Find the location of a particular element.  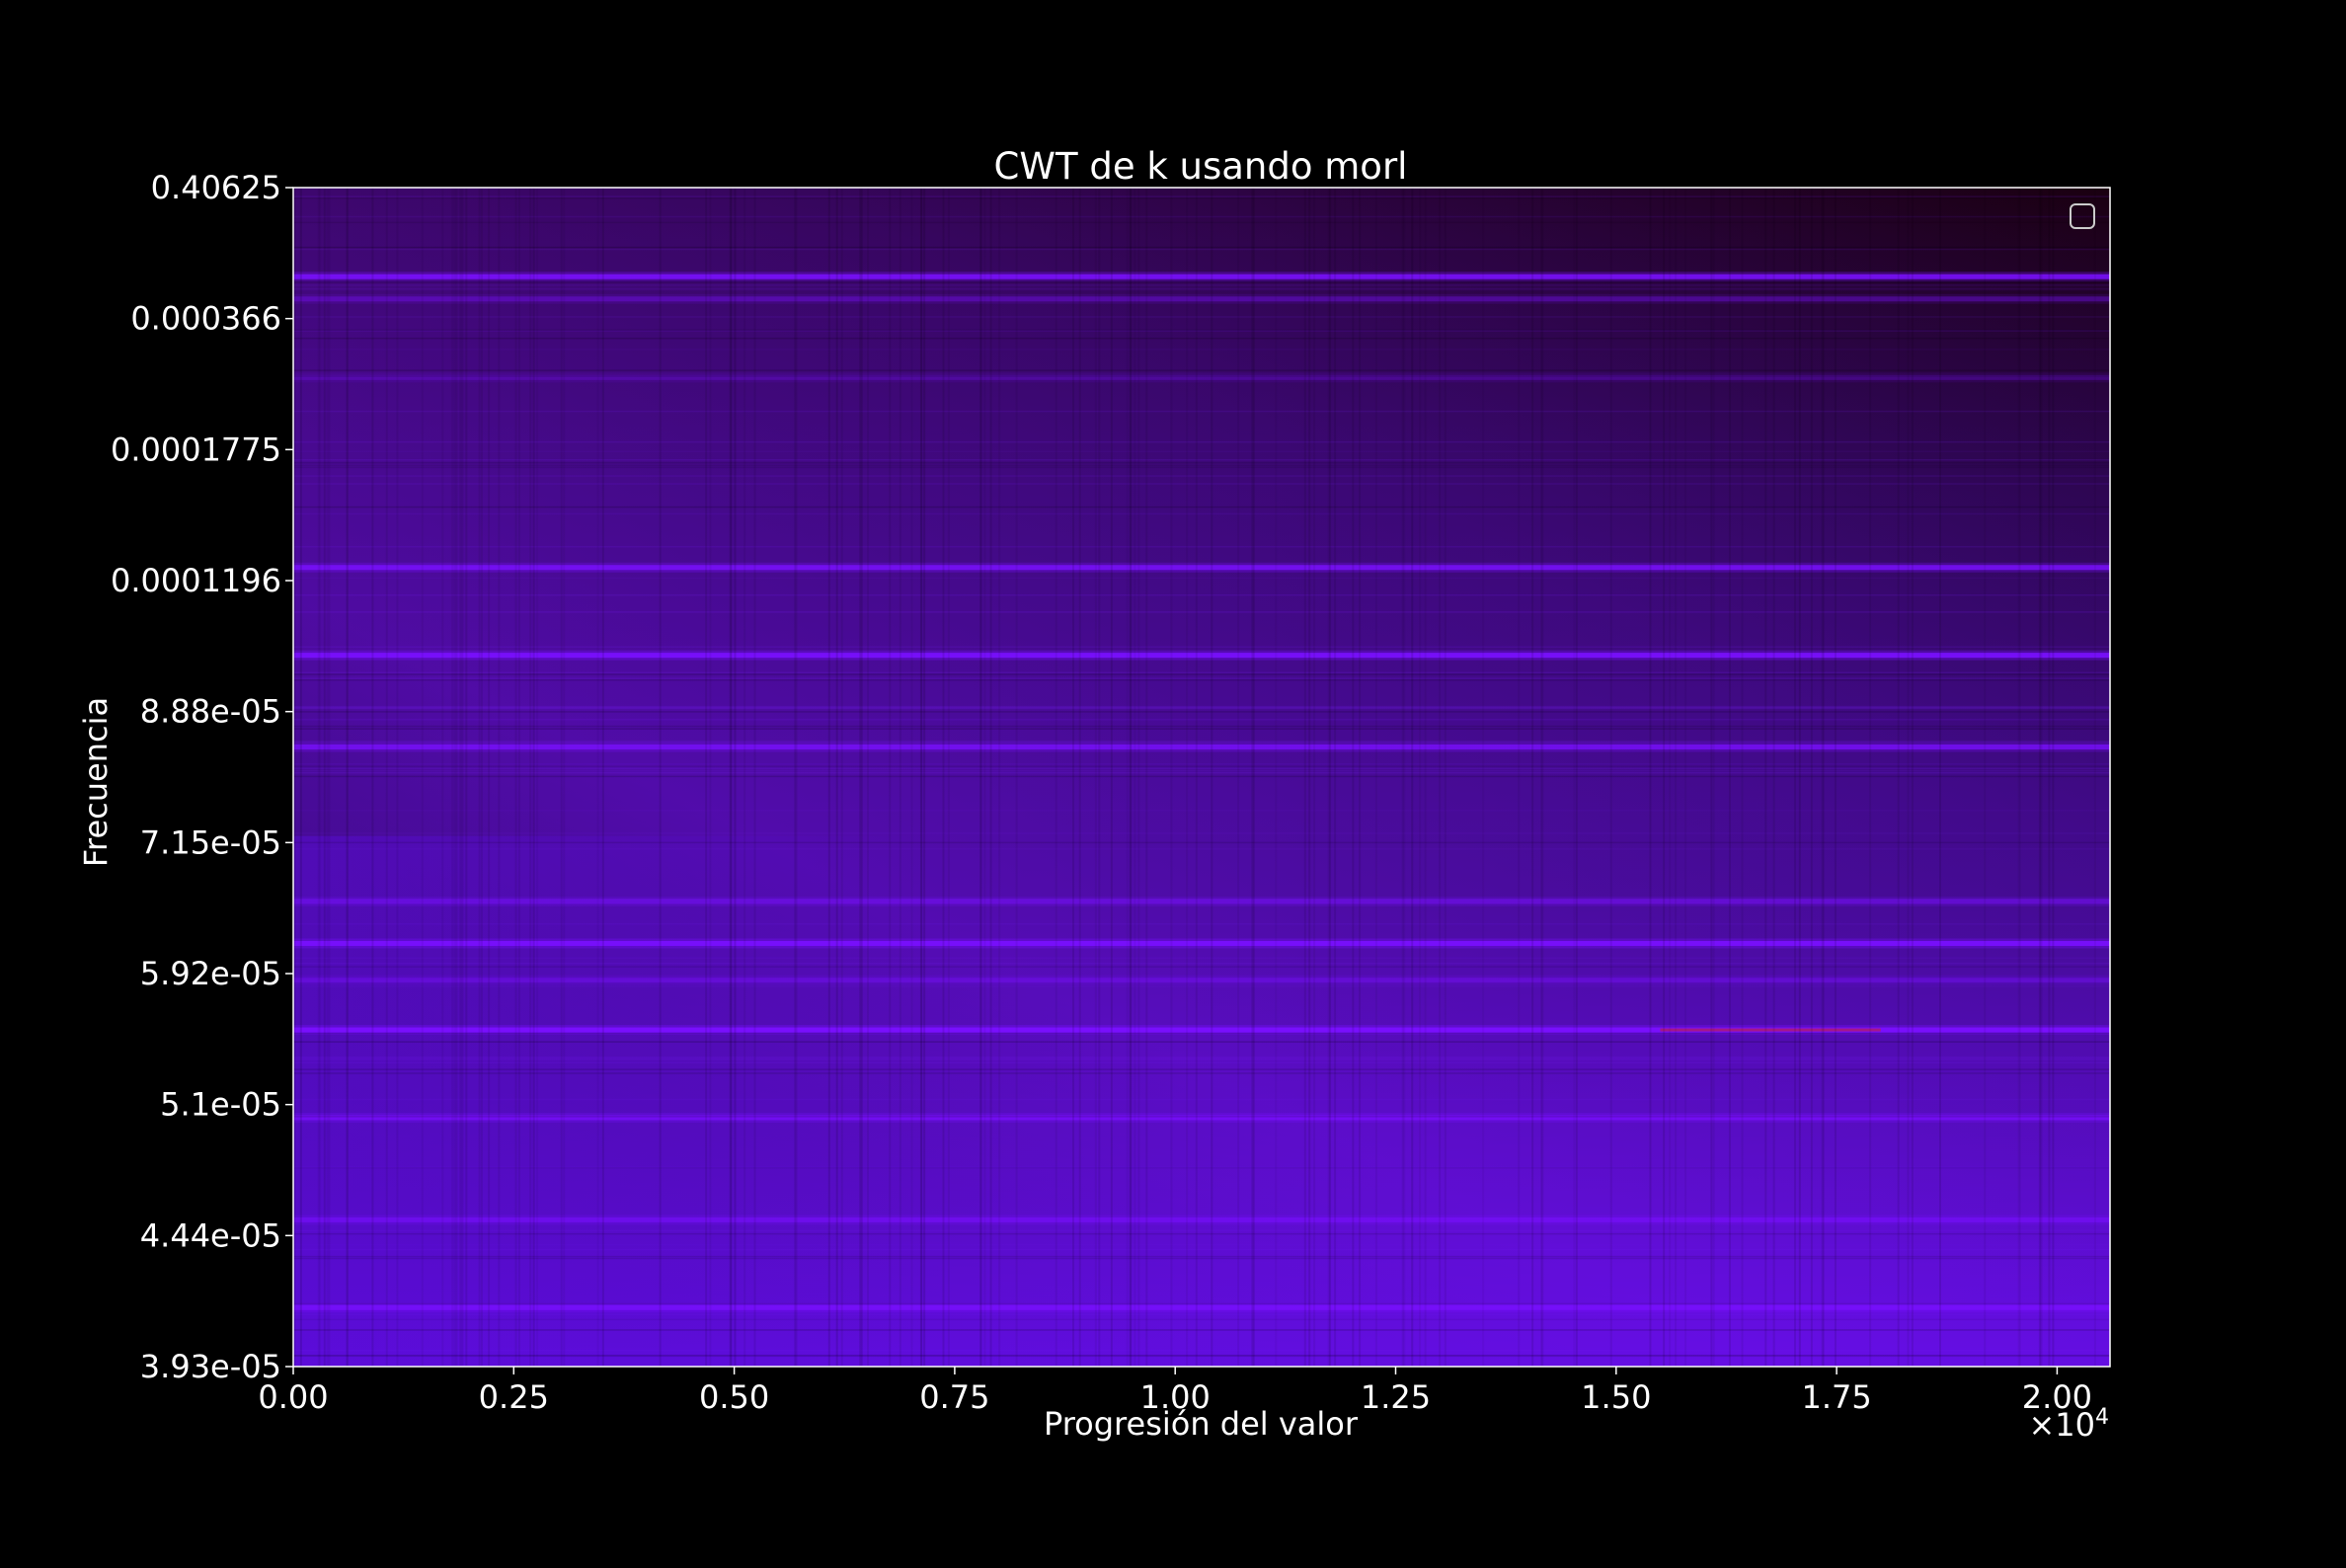

y-tick-label: 4.44e-05 is located at coordinates (210, 1235).